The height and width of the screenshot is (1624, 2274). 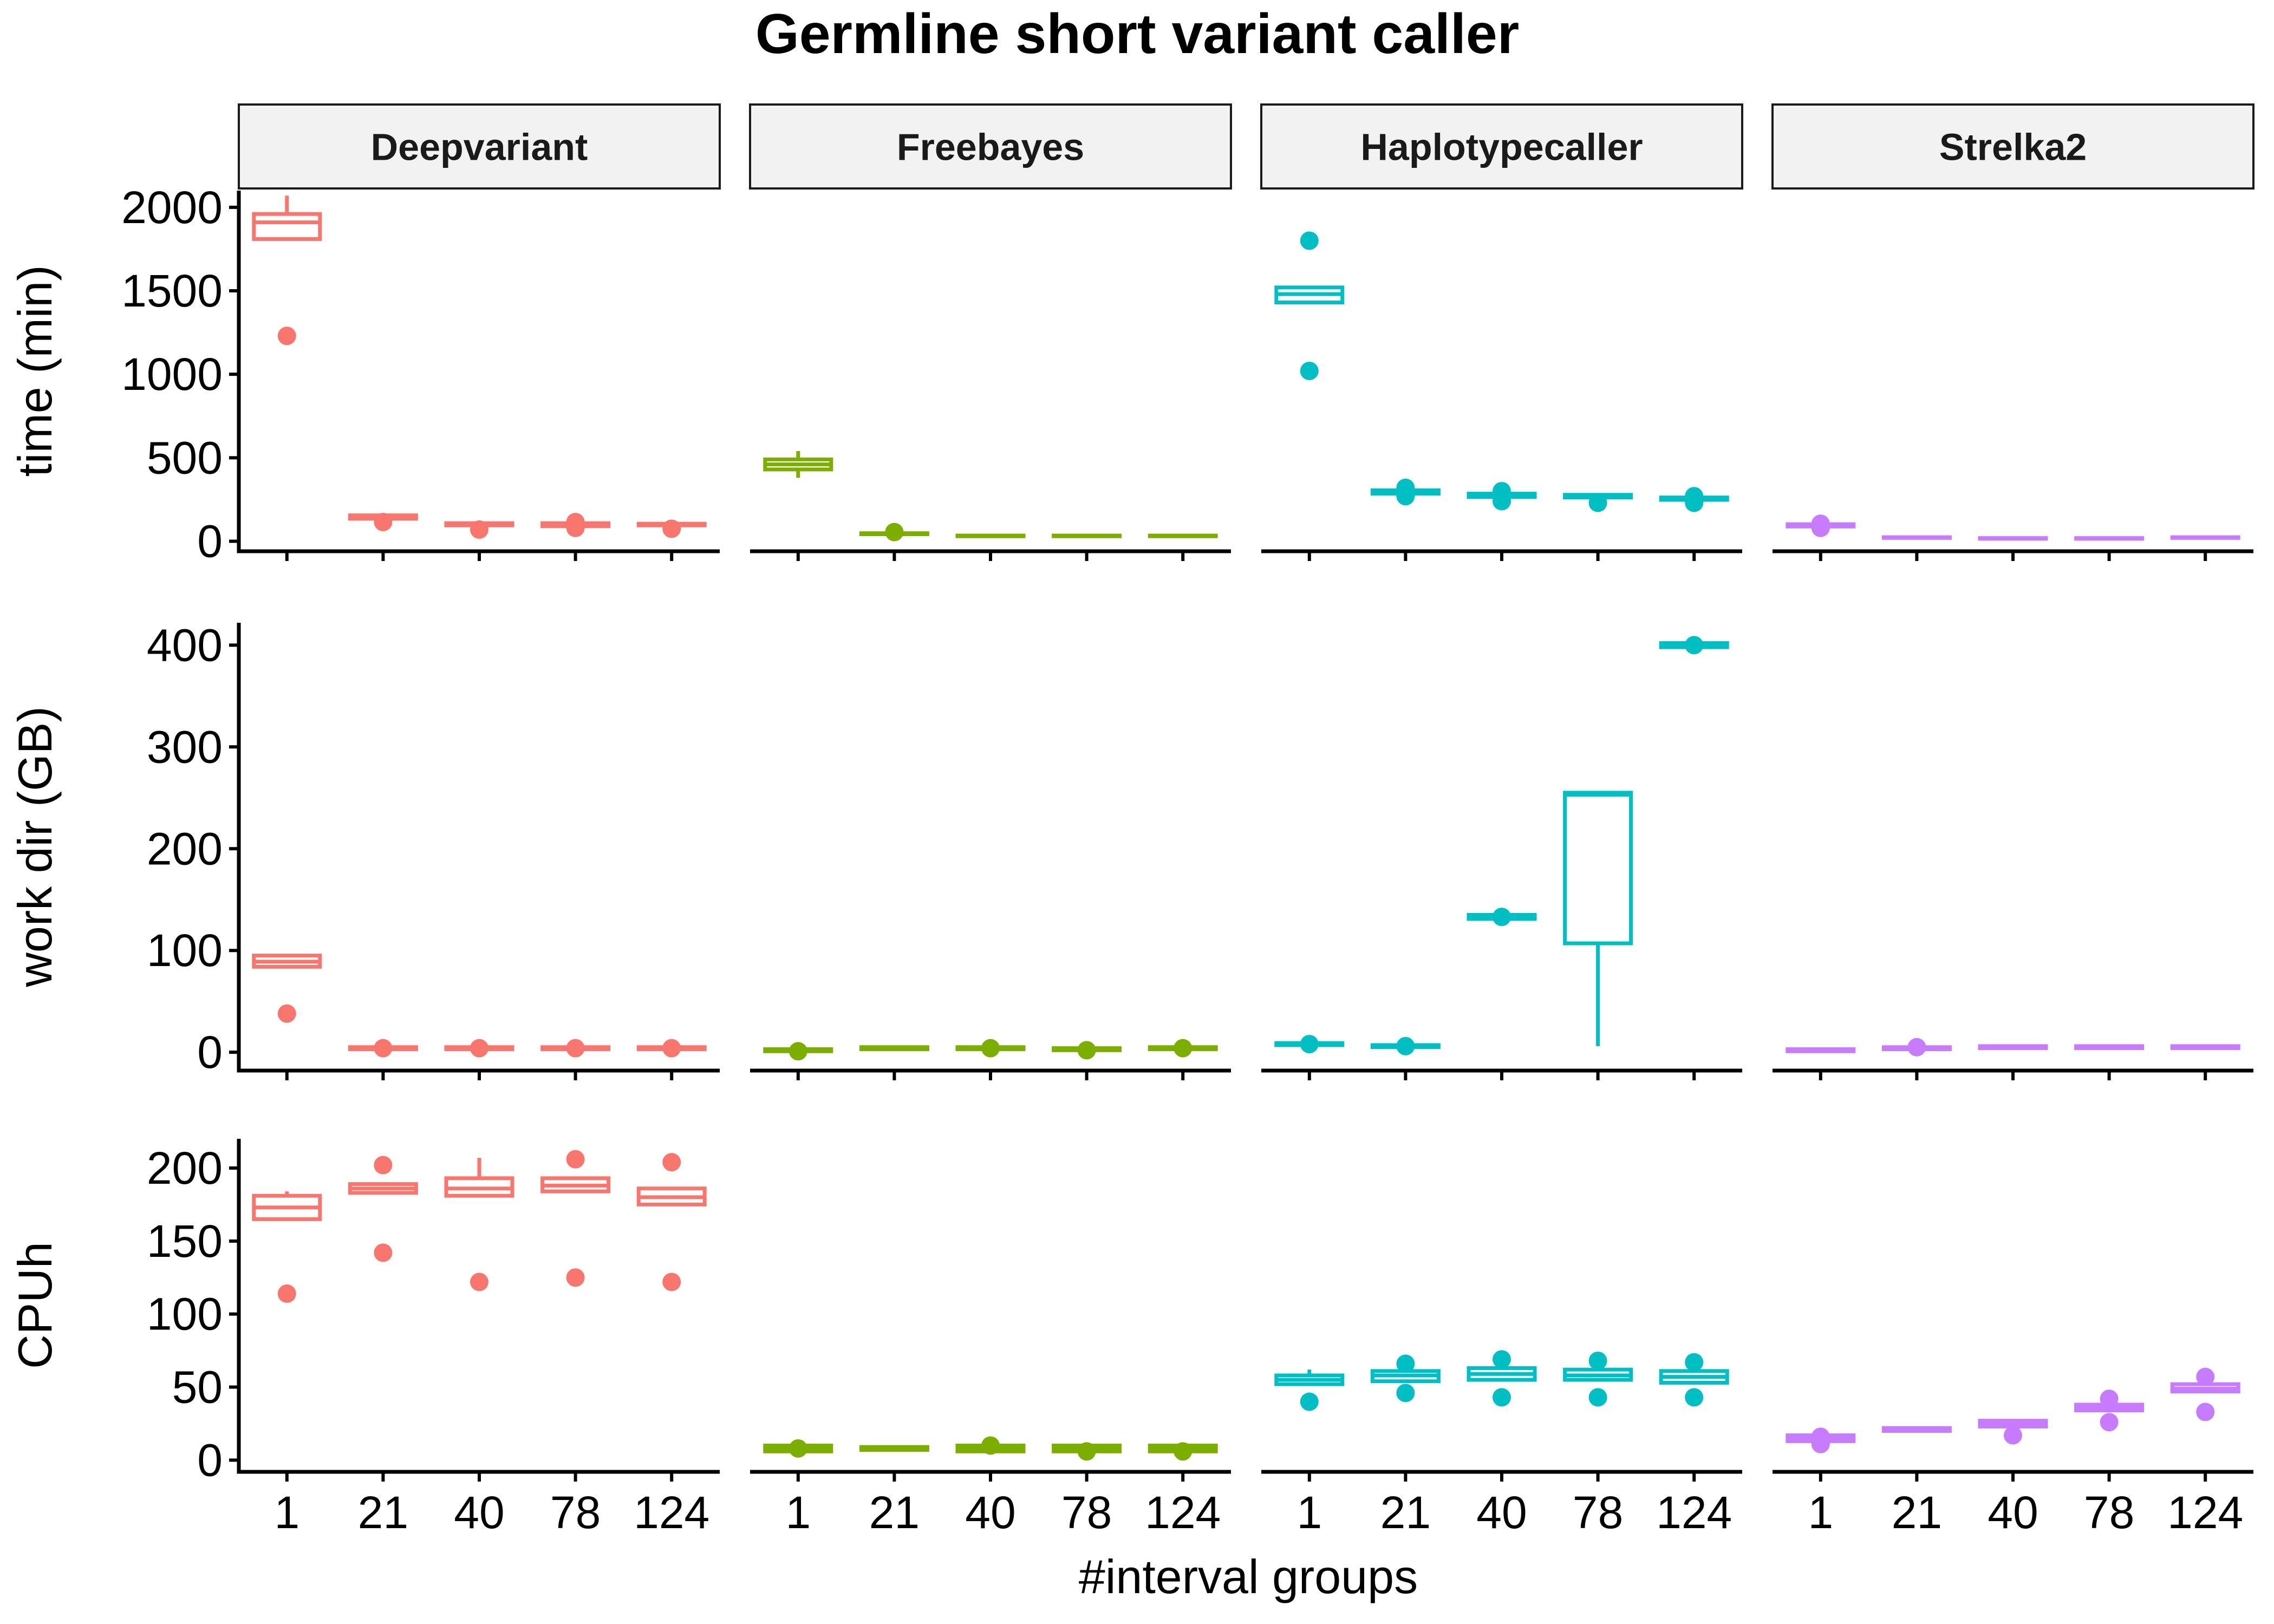 What do you see at coordinates (35, 1305) in the screenshot?
I see `y-axis-title-cpuh: CPUh` at bounding box center [35, 1305].